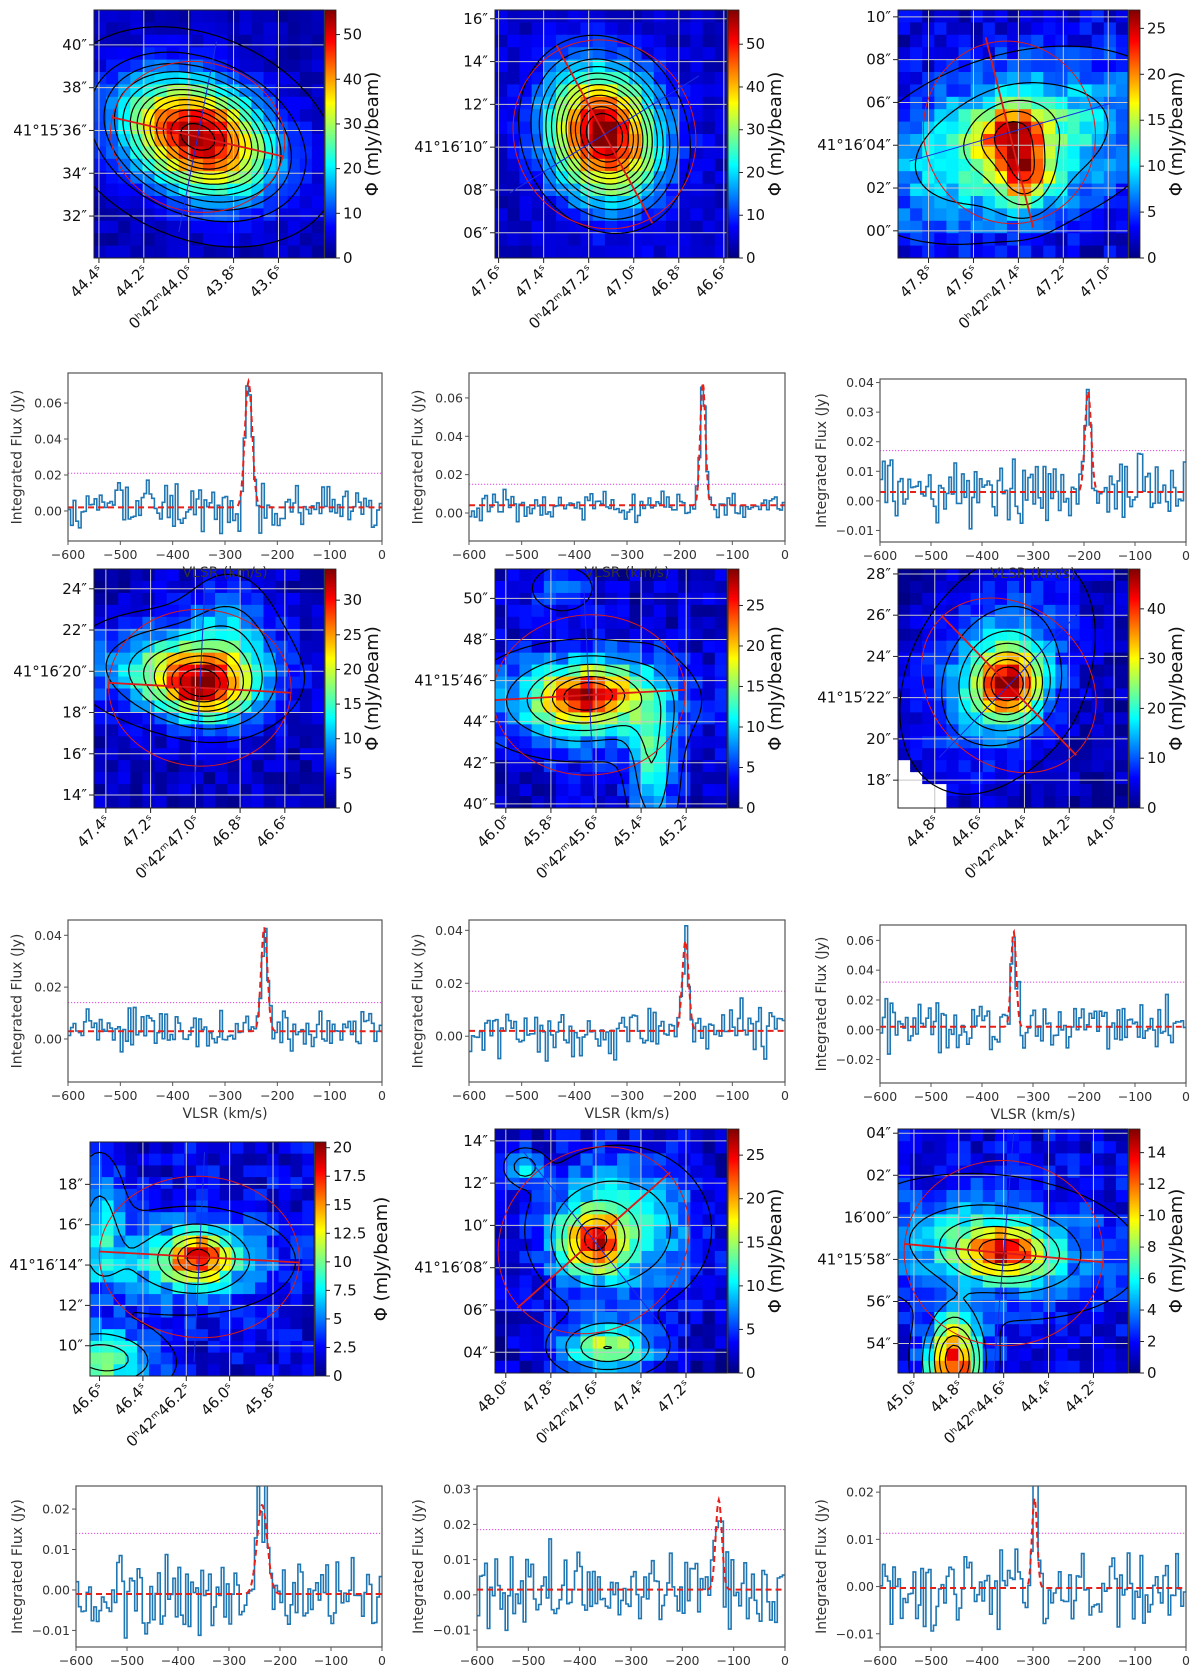 The height and width of the screenshot is (1669, 1200). Describe the element at coordinates (475, 233) in the screenshot. I see `dec-tick-label: 06″` at that location.